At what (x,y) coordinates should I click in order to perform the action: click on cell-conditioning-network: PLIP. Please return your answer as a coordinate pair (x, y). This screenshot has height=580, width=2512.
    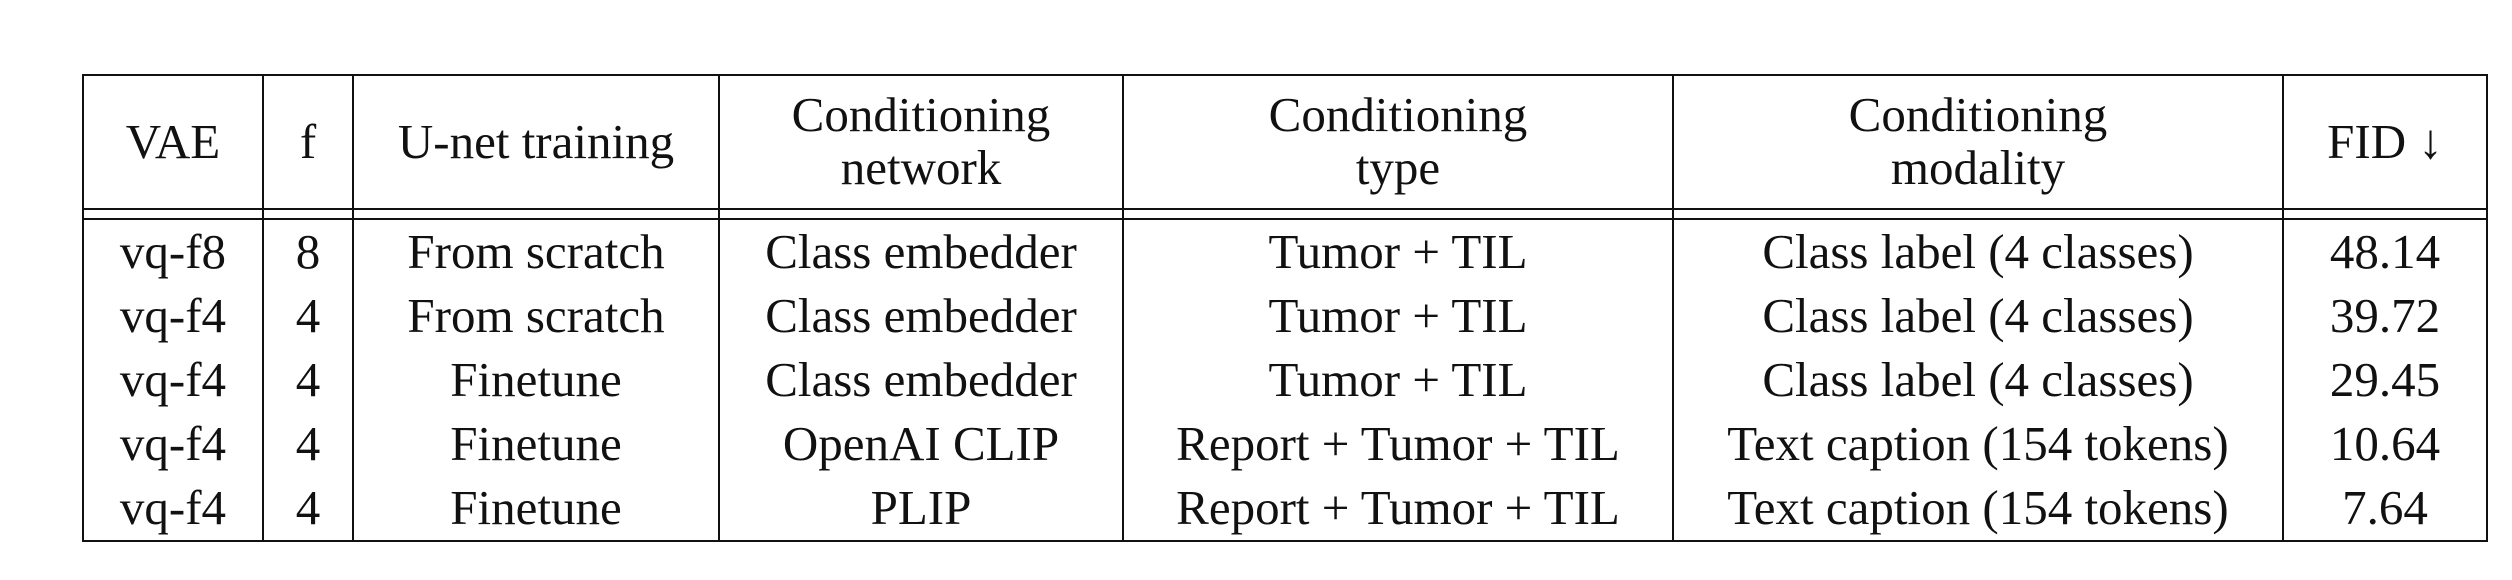
    Looking at the image, I should click on (921, 508).